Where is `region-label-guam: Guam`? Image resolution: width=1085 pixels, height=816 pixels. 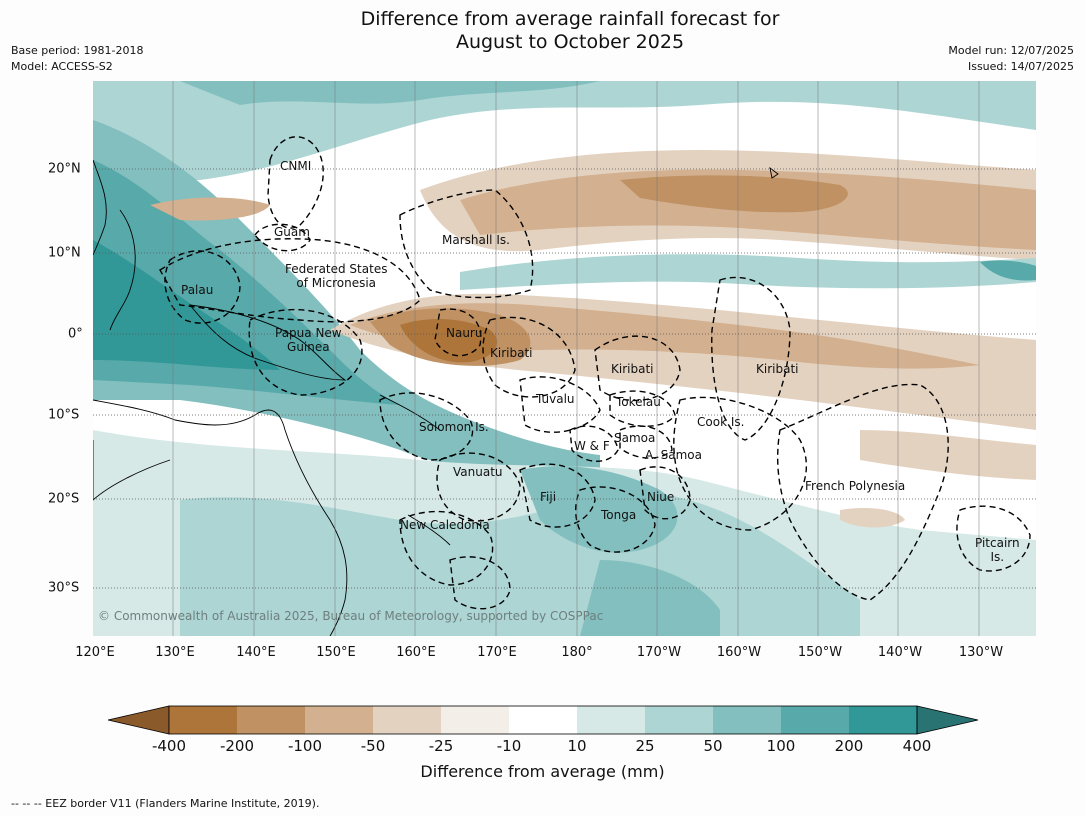
region-label-guam: Guam is located at coordinates (292, 232).